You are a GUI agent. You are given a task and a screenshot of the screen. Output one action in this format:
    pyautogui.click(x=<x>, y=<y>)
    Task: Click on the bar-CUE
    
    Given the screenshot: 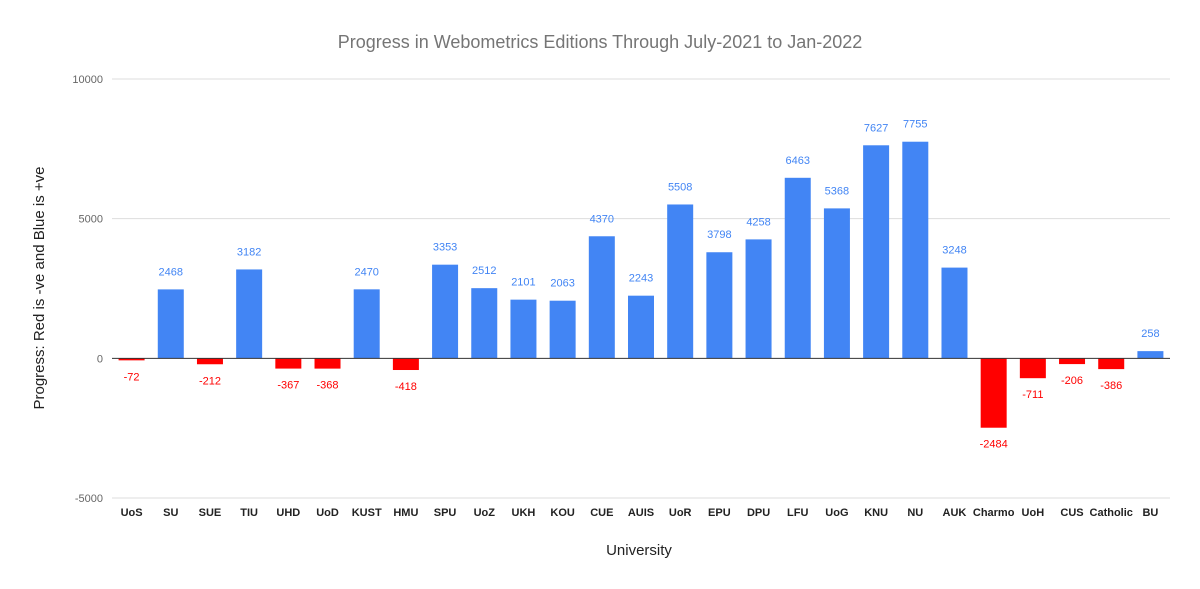 What is the action you would take?
    pyautogui.click(x=601, y=297)
    